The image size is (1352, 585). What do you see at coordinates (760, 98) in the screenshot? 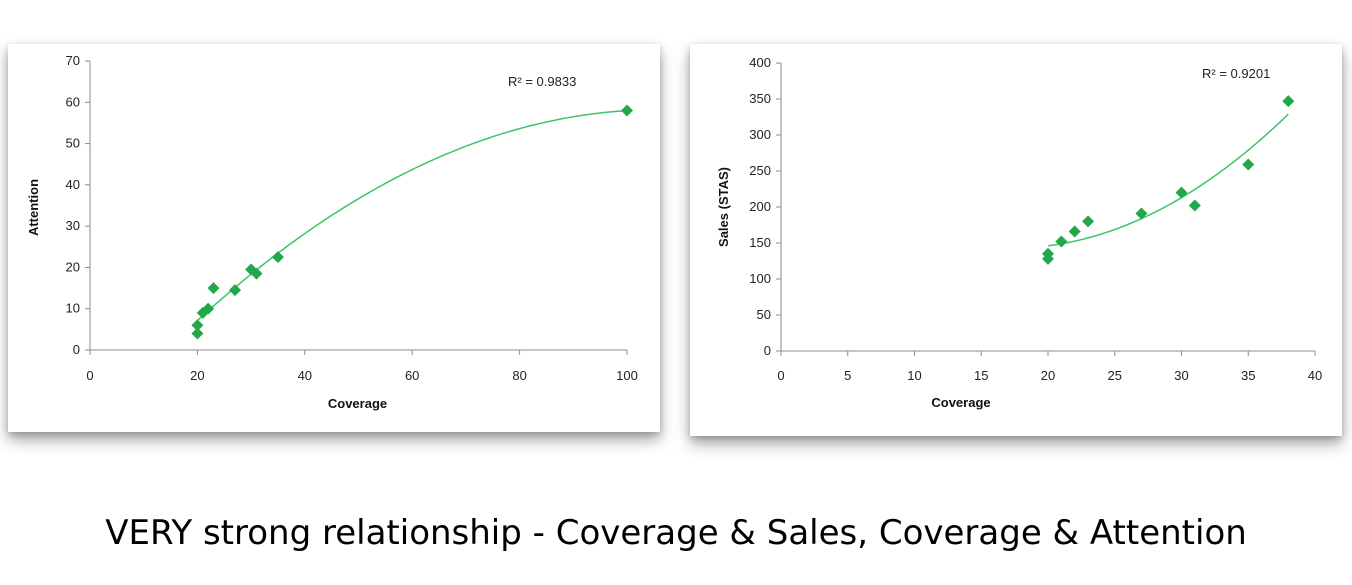
I see `y-tick-label: 350` at bounding box center [760, 98].